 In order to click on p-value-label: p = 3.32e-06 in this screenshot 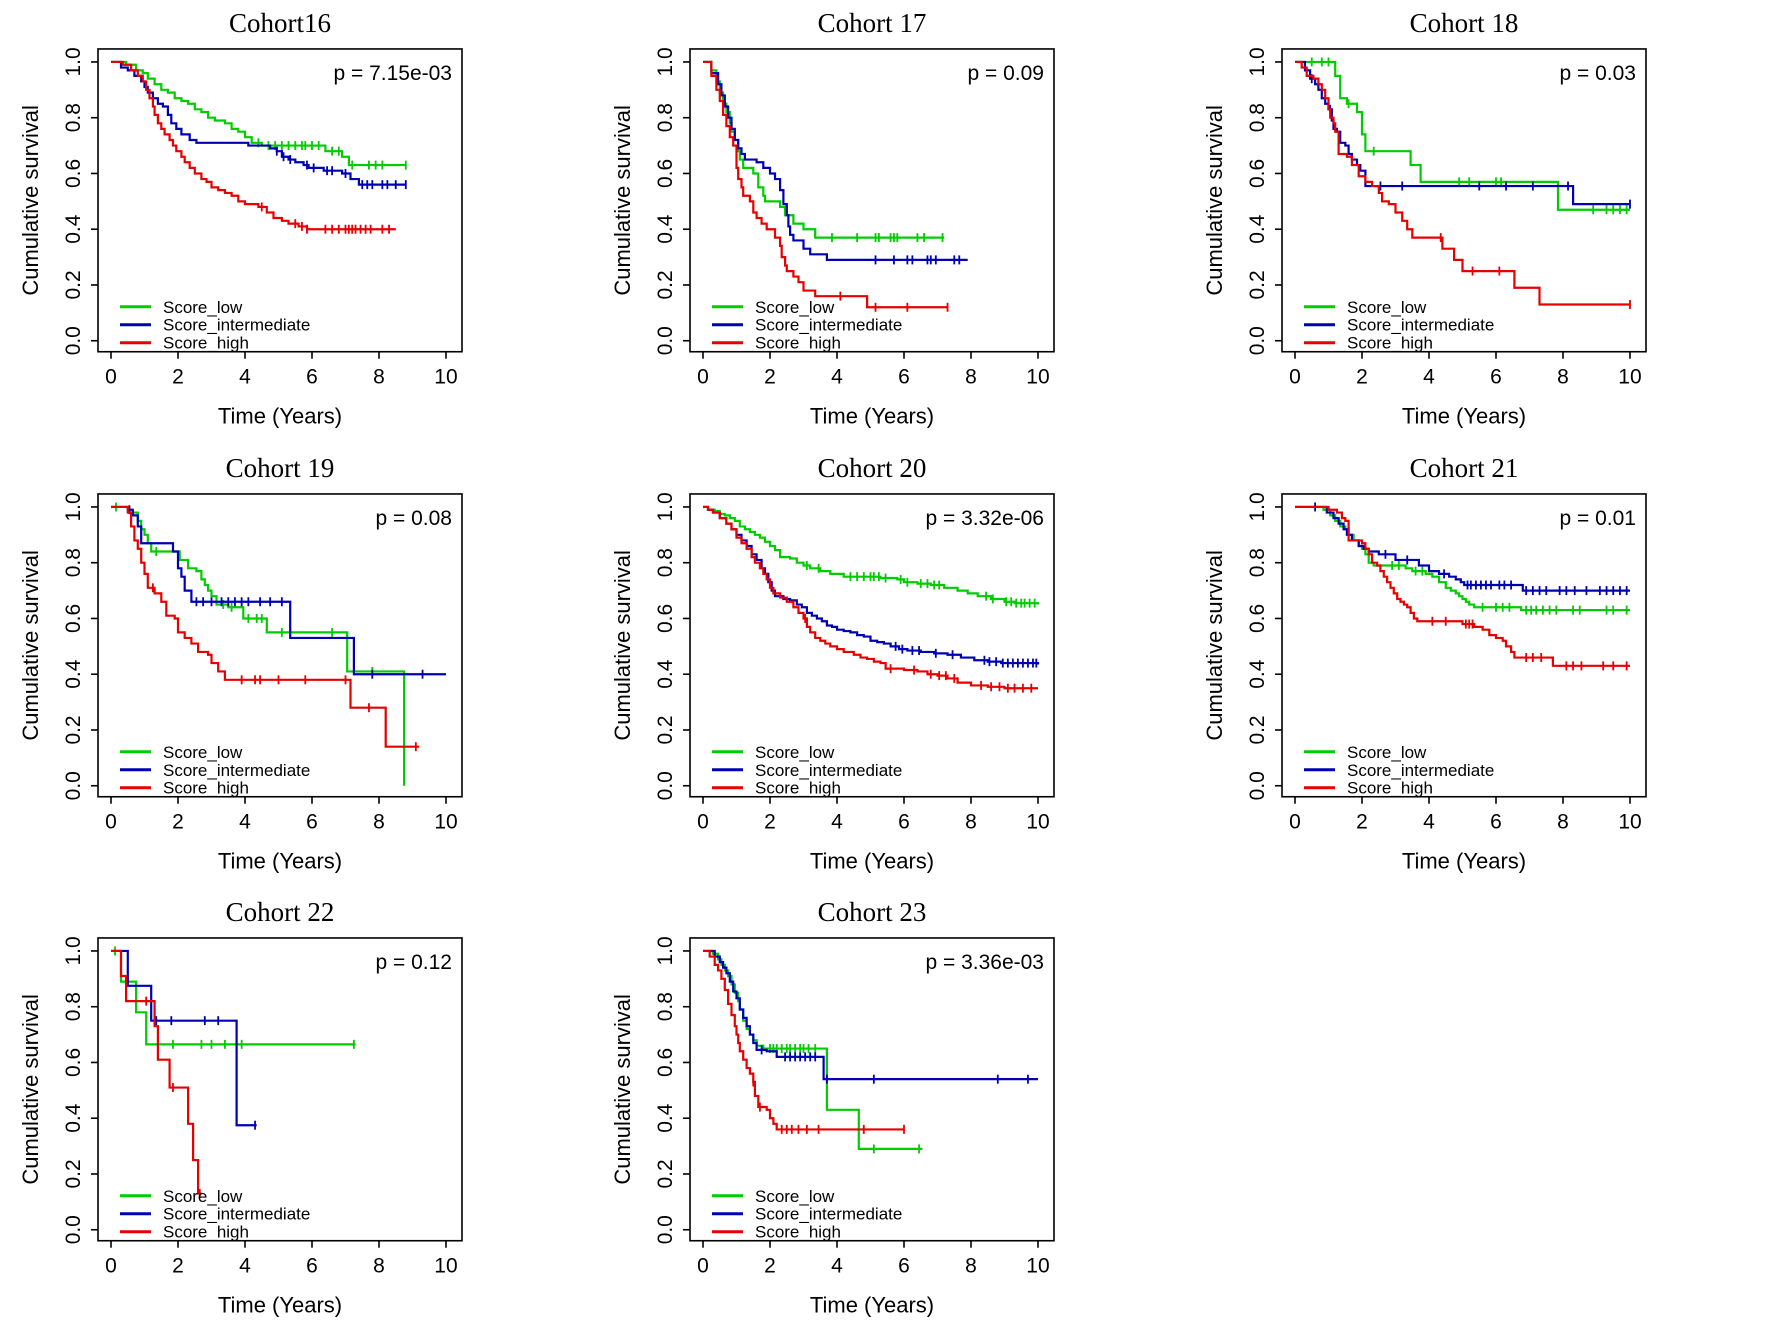, I will do `click(985, 518)`.